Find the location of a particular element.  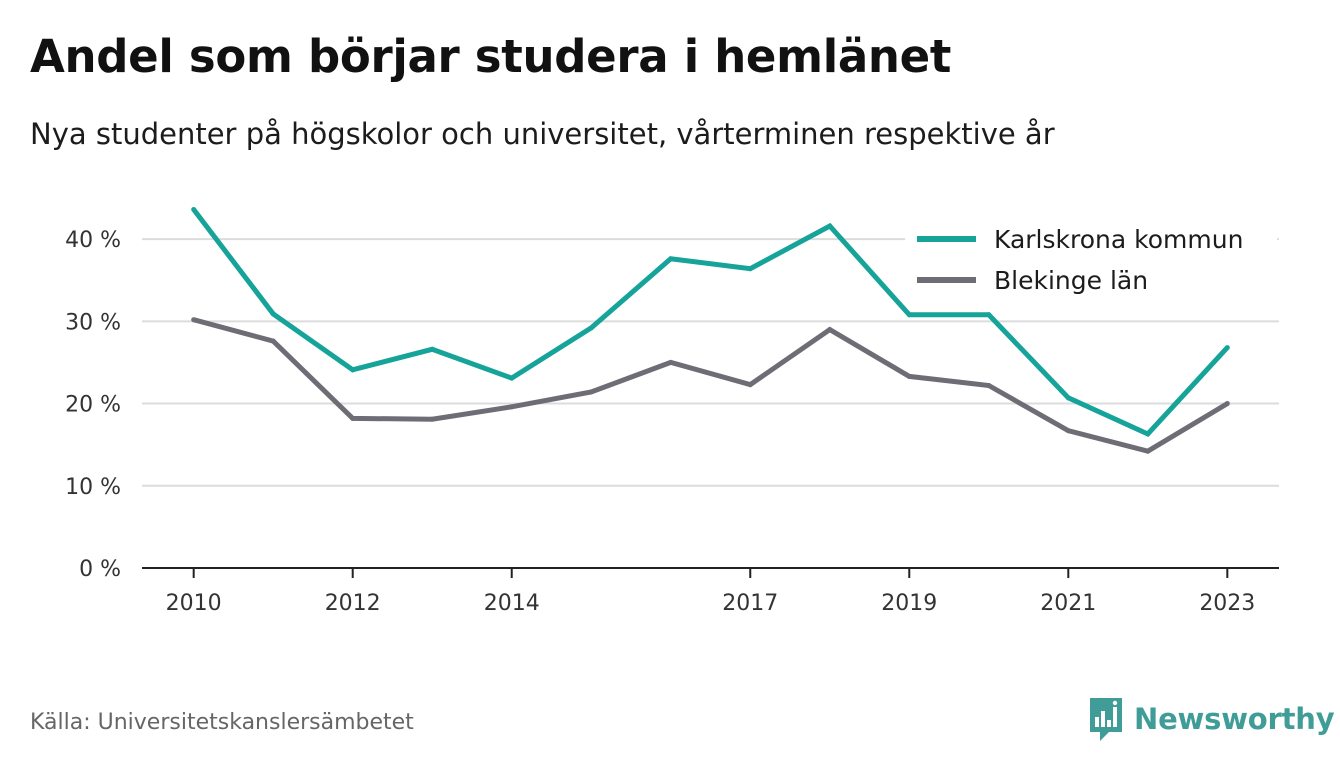

x-tick-label-2017: 2017 is located at coordinates (750, 603).